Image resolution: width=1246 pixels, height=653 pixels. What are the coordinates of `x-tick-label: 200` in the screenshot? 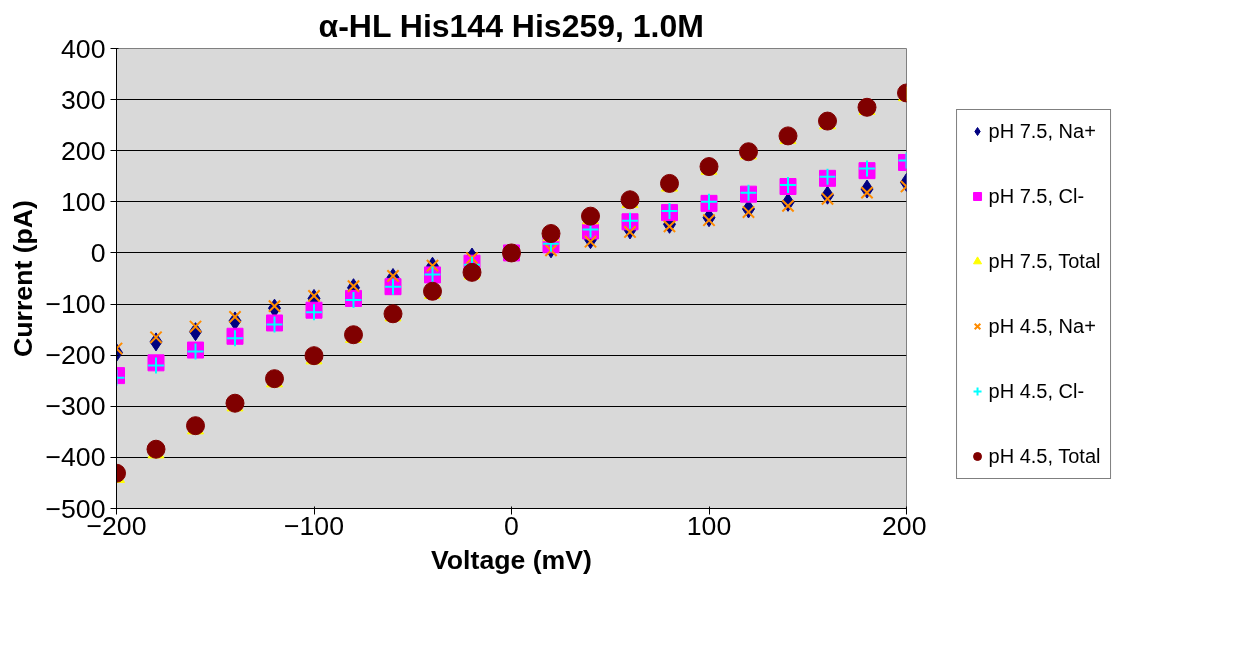 It's located at (904, 525).